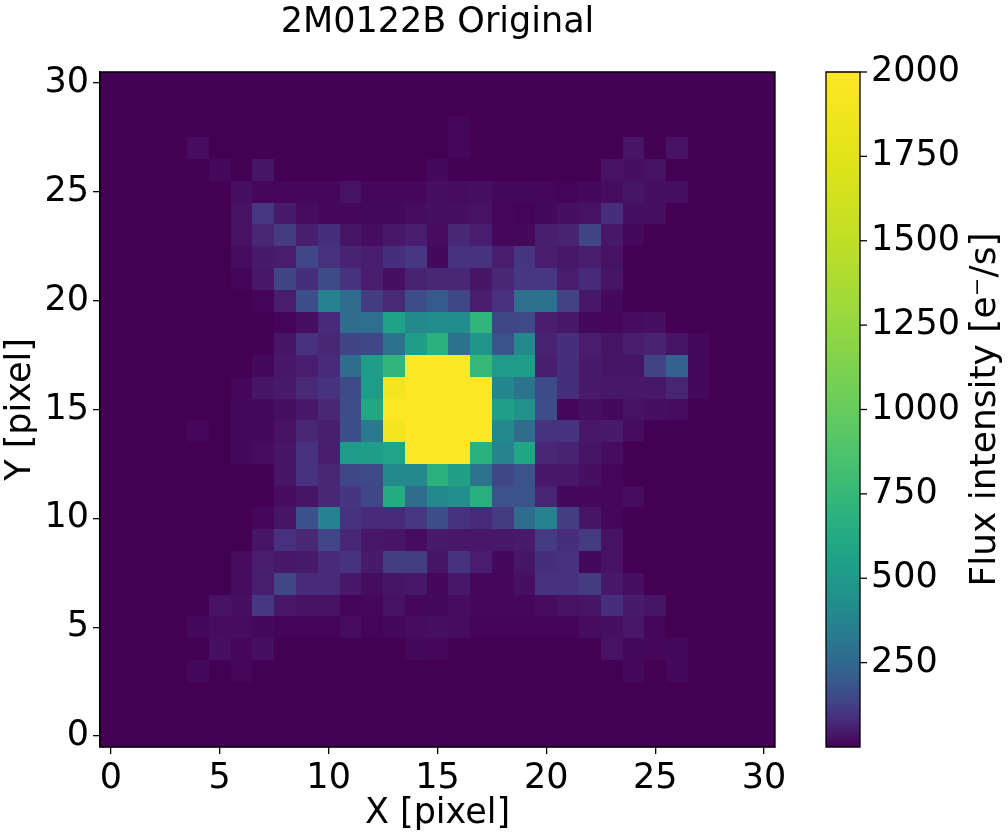 This screenshot has height=837, width=1008. Describe the element at coordinates (19, 410) in the screenshot. I see `y-axis-title: Y [pixel]` at that location.